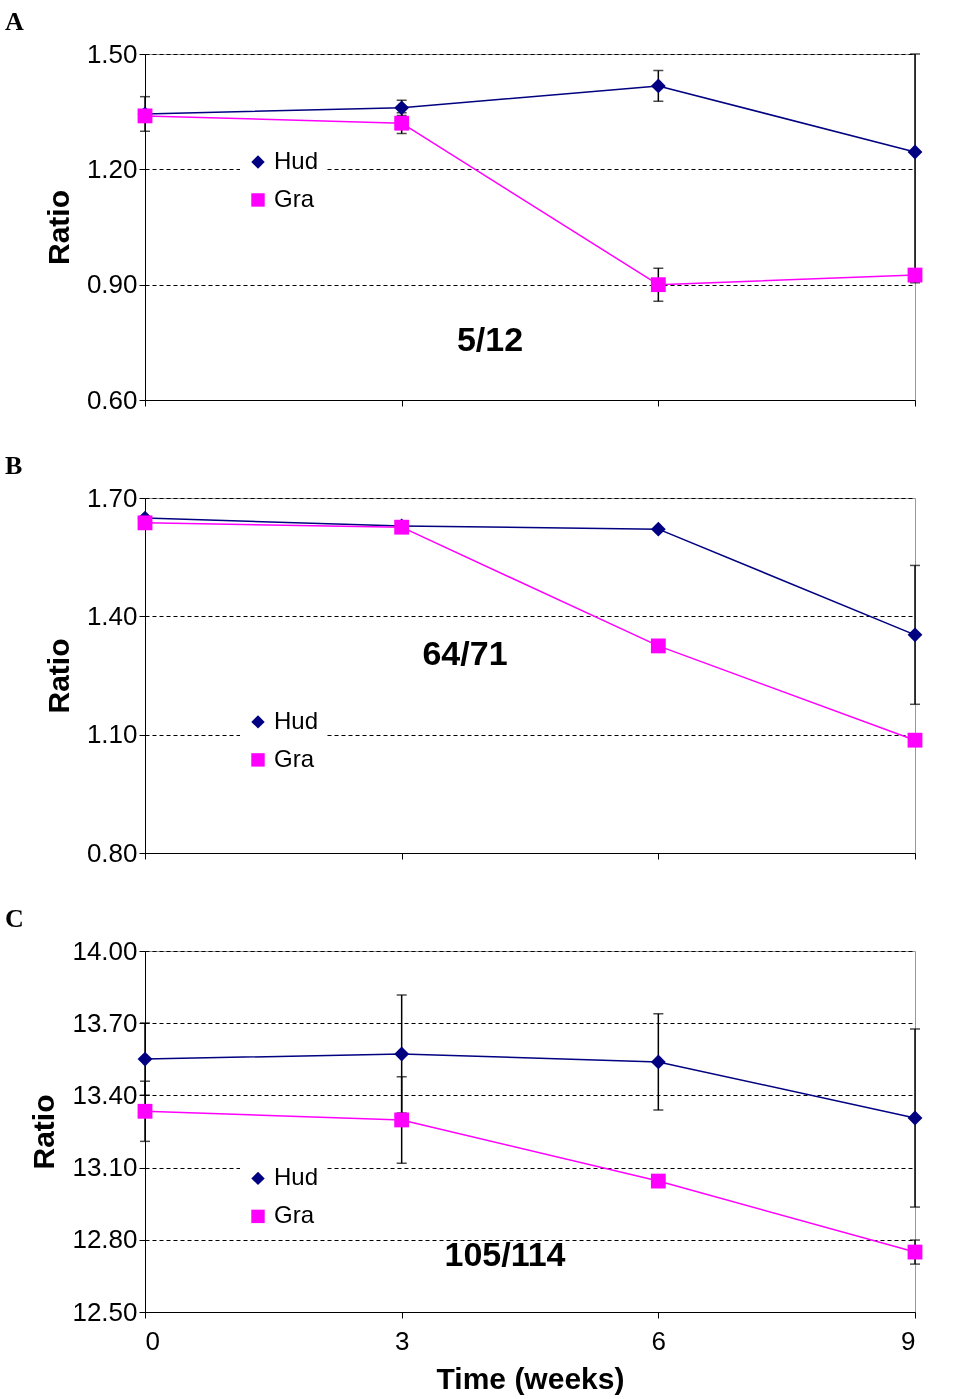 This screenshot has height=1399, width=955. I want to click on y-tick-label: 1.70, so click(112, 497).